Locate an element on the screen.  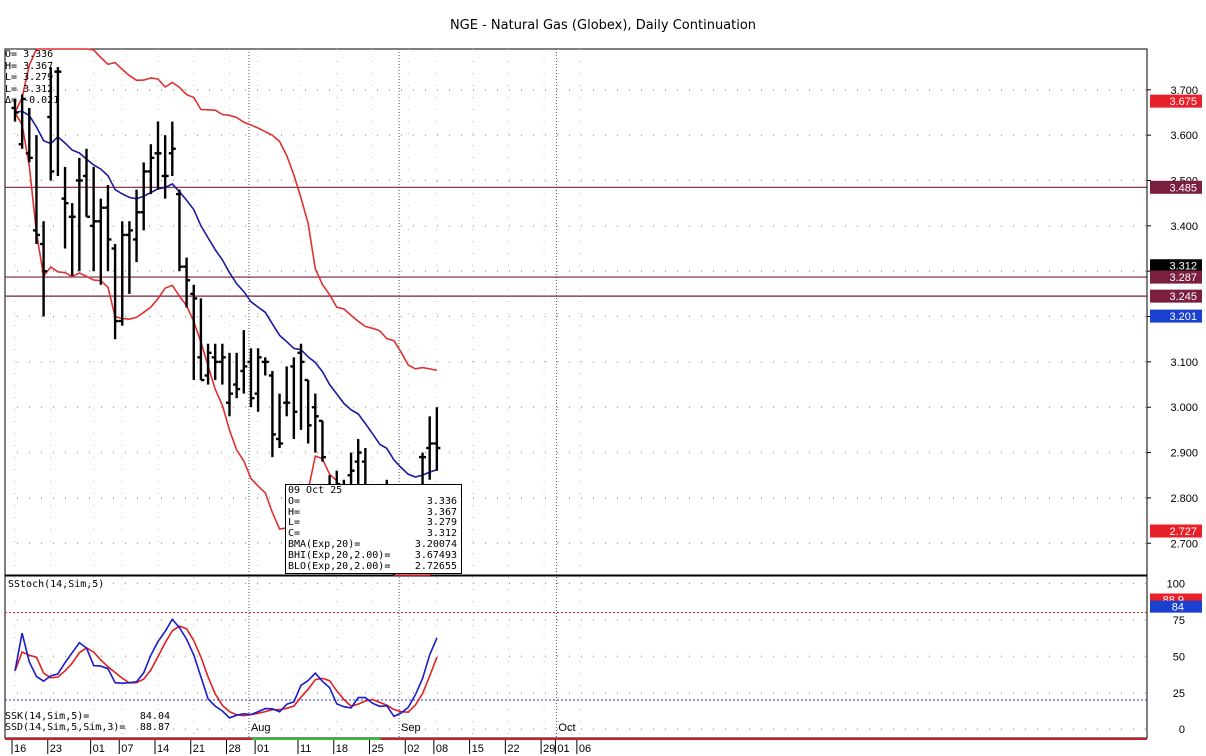
price-tag-label: 3.287 is located at coordinates (1183, 278).